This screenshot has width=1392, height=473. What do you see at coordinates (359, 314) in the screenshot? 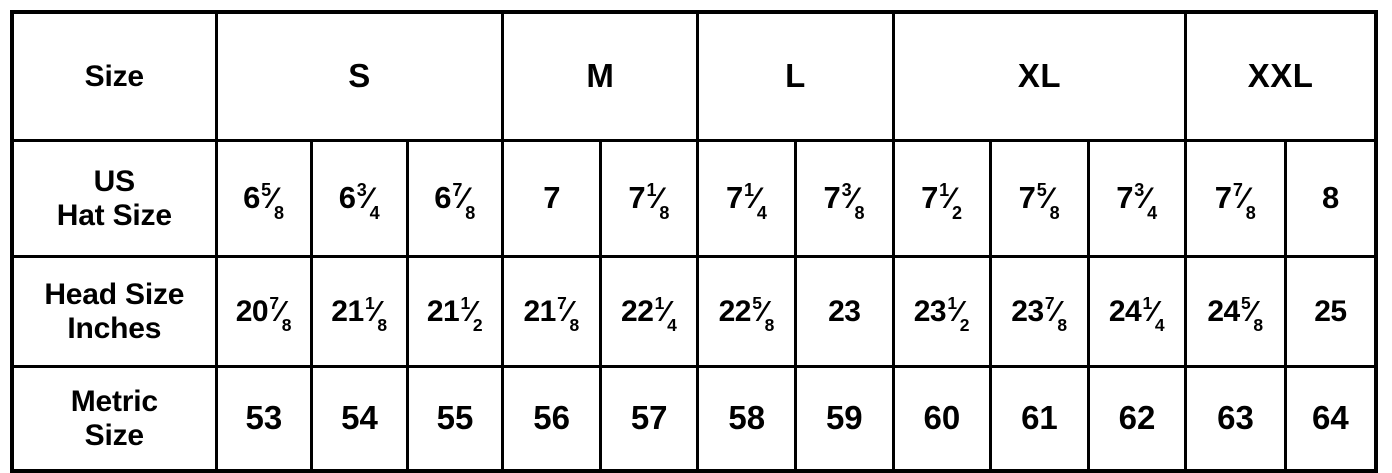
I see `cell-value: 211⁄8` at bounding box center [359, 314].